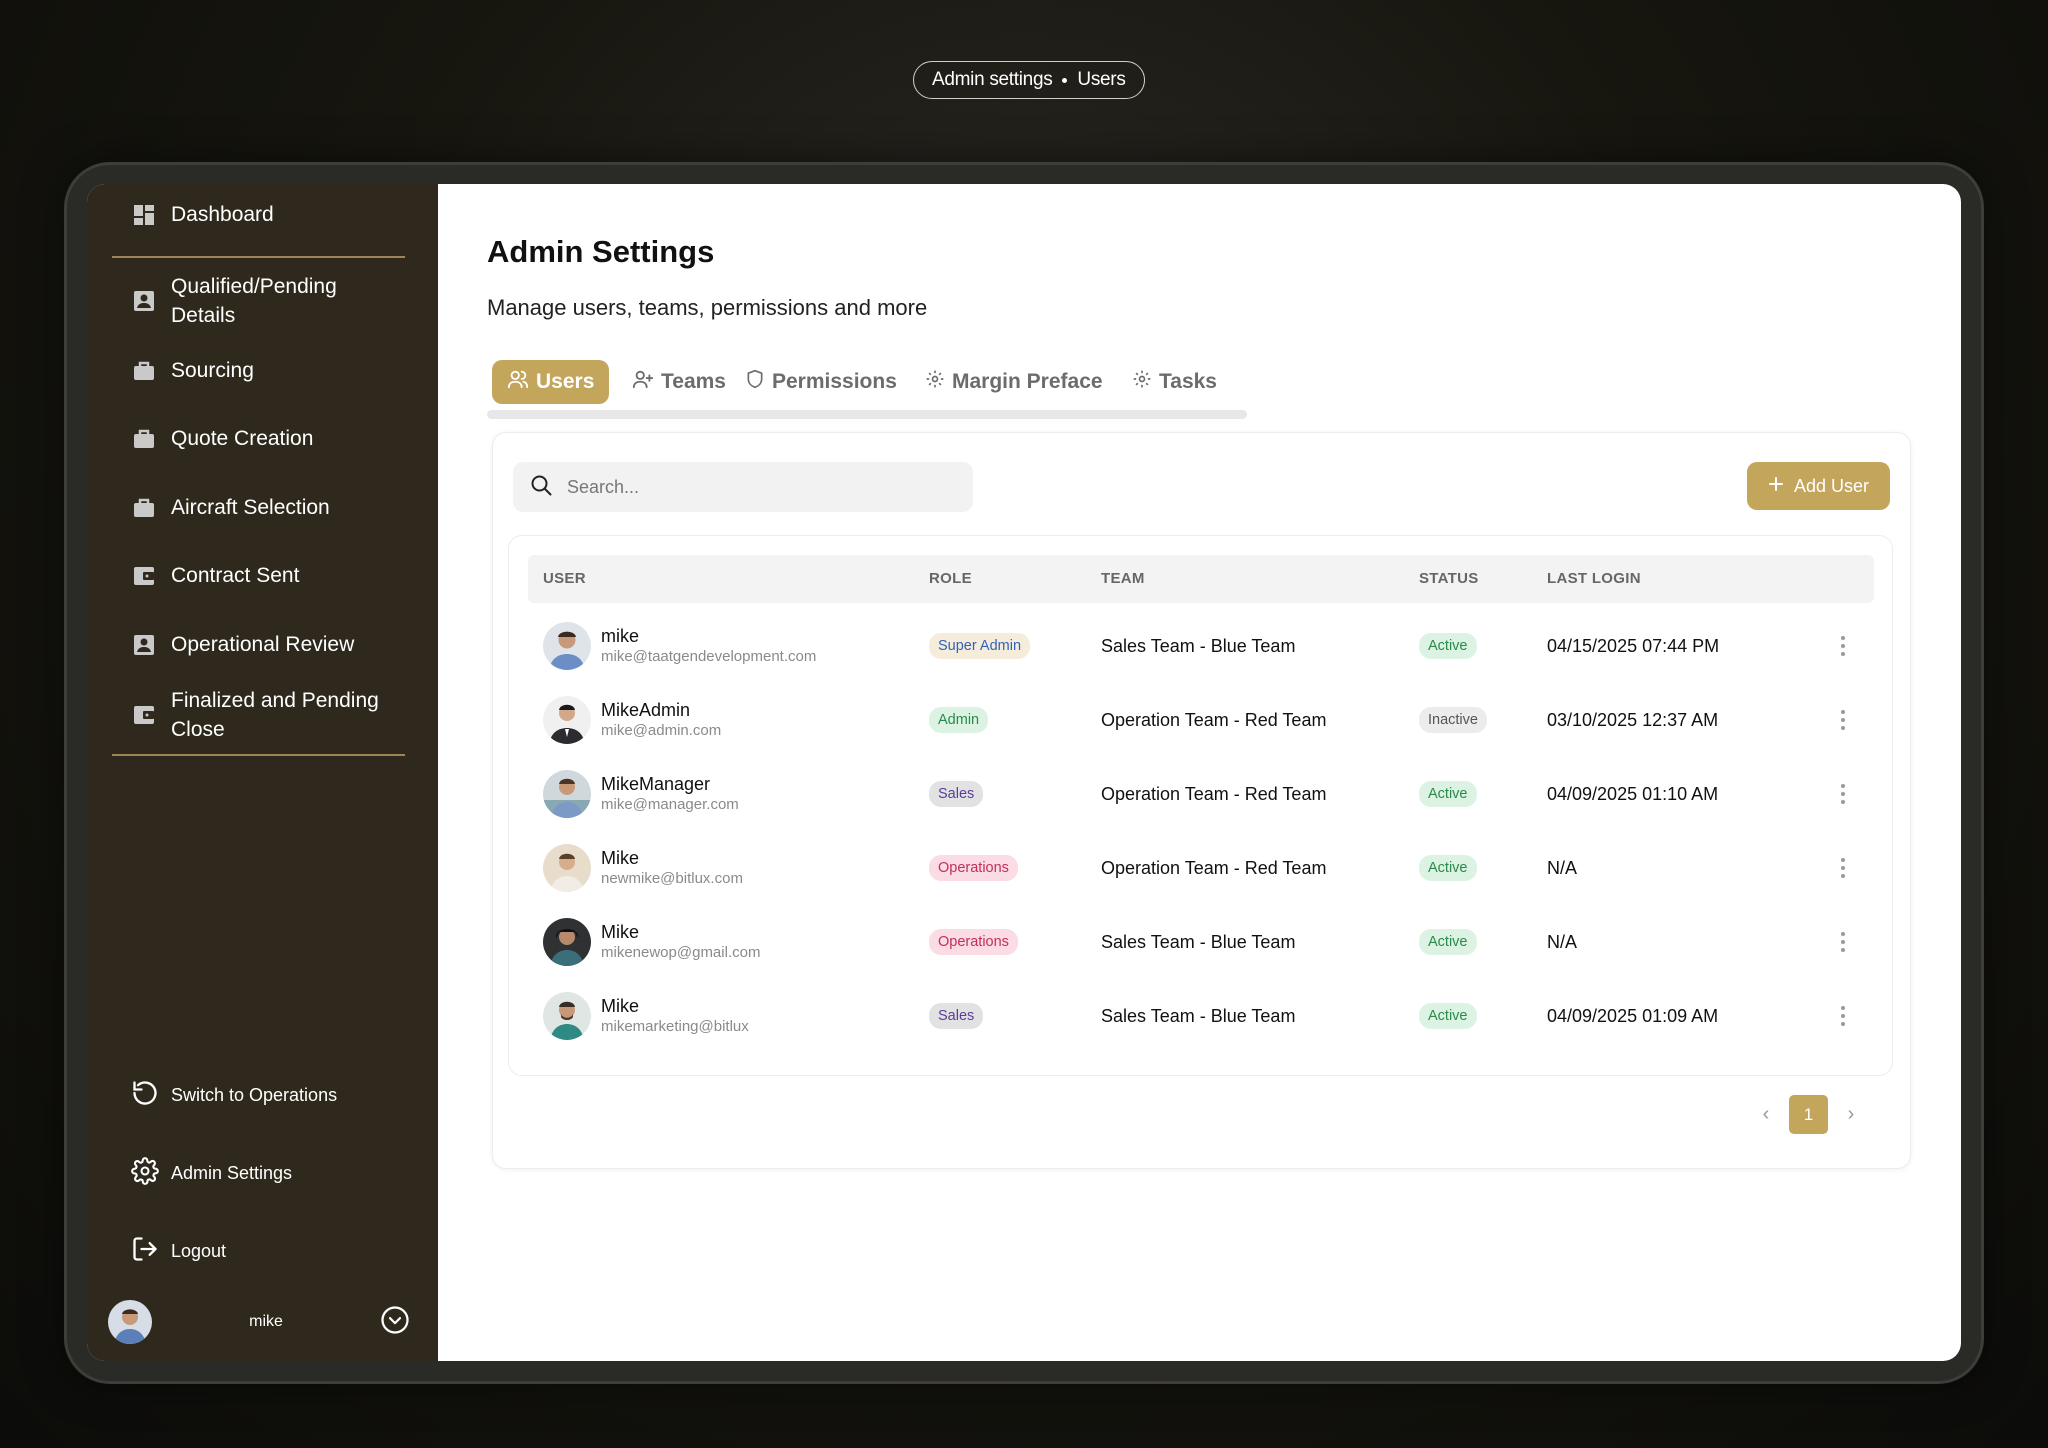 The image size is (2048, 1448). Describe the element at coordinates (679, 382) in the screenshot. I see `tab-teams: Teams` at that location.